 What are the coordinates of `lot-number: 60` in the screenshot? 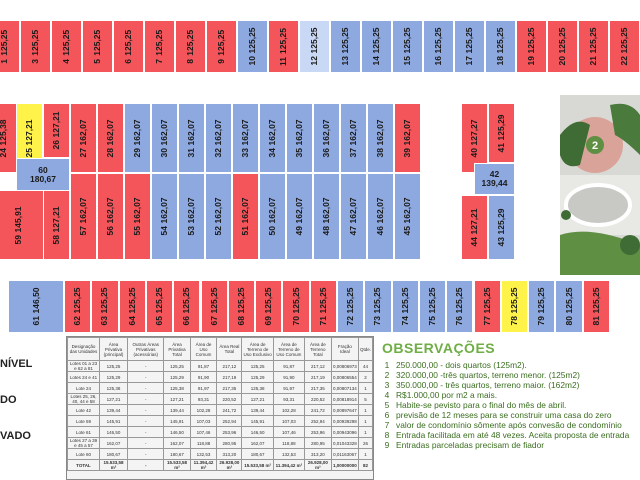 It's located at (43, 169).